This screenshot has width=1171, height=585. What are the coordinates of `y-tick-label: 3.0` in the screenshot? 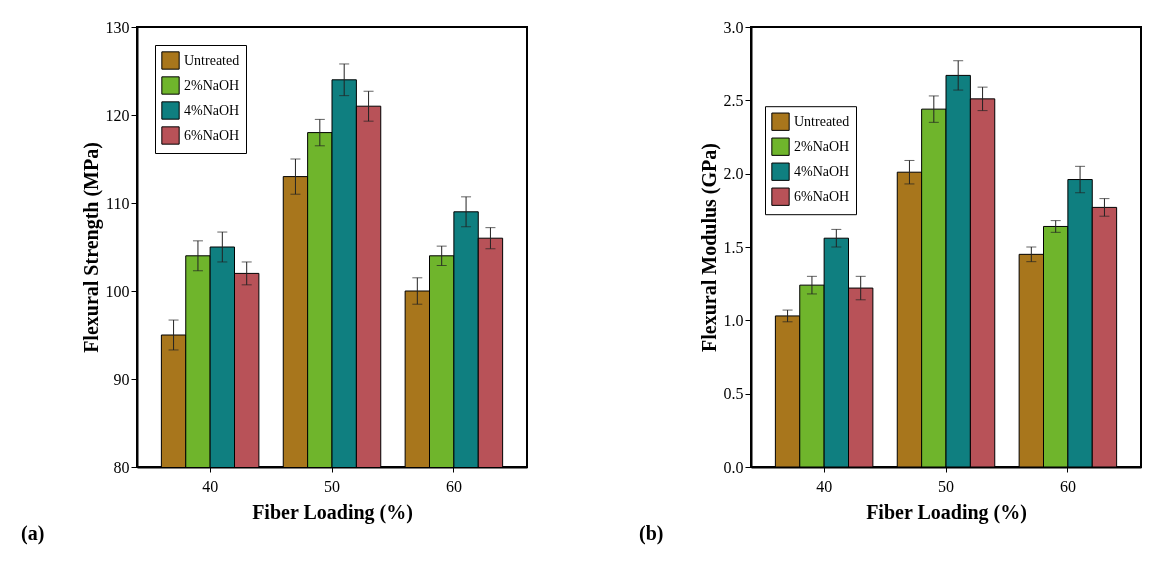 It's located at (733, 27).